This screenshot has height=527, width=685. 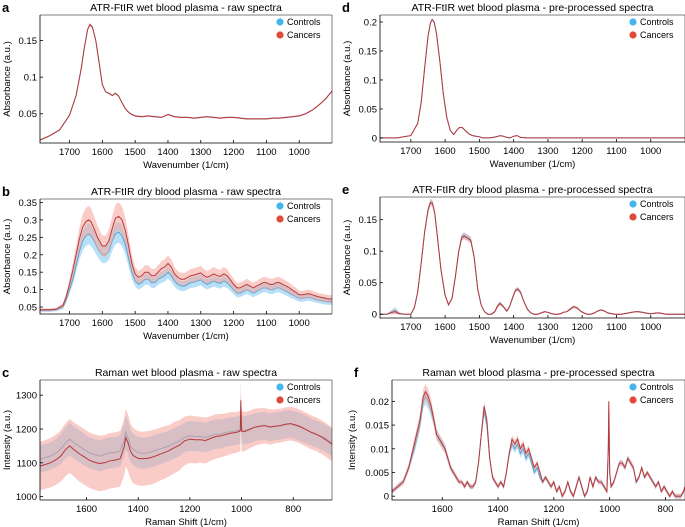 What do you see at coordinates (69, 323) in the screenshot?
I see `x-tick-label: 1700` at bounding box center [69, 323].